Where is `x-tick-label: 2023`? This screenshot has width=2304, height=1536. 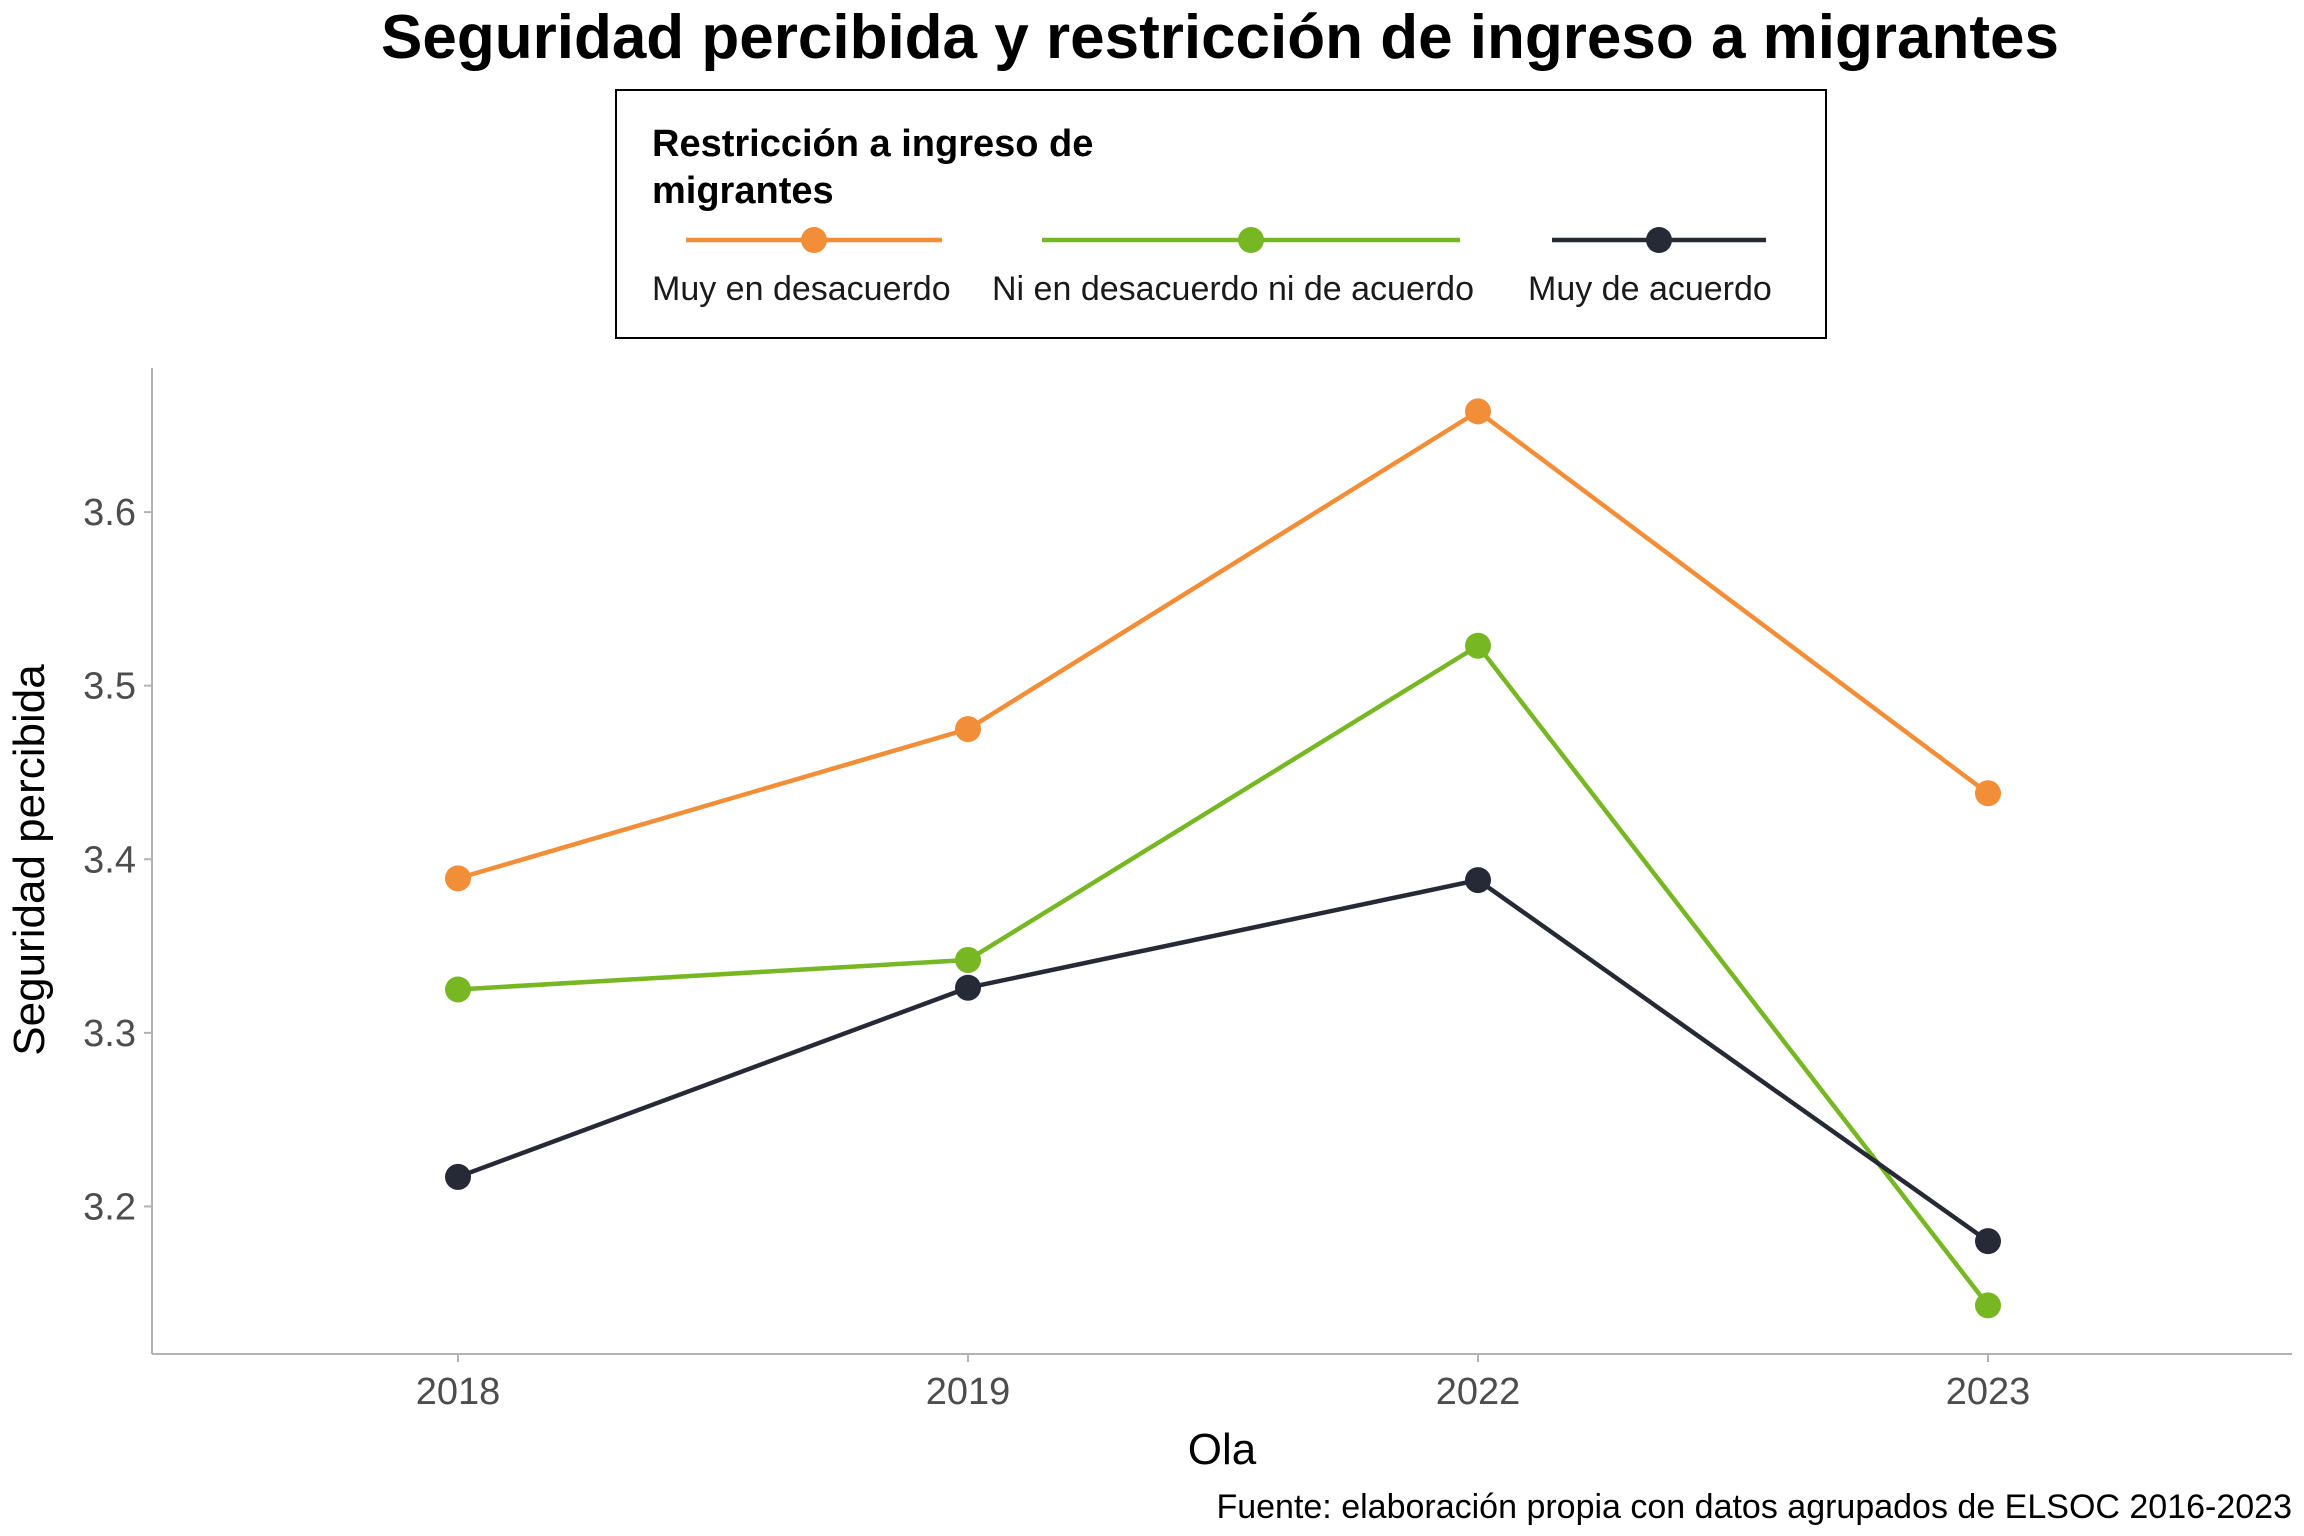
x-tick-label: 2023 is located at coordinates (1988, 1392).